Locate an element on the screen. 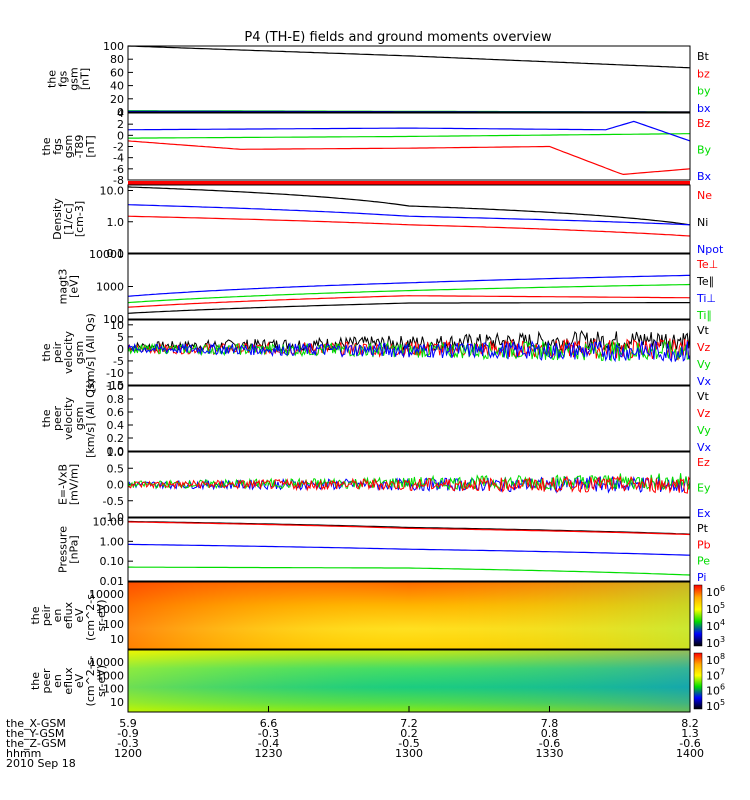 The height and width of the screenshot is (800, 750). date-label: 2010 Sep 18 is located at coordinates (41, 763).